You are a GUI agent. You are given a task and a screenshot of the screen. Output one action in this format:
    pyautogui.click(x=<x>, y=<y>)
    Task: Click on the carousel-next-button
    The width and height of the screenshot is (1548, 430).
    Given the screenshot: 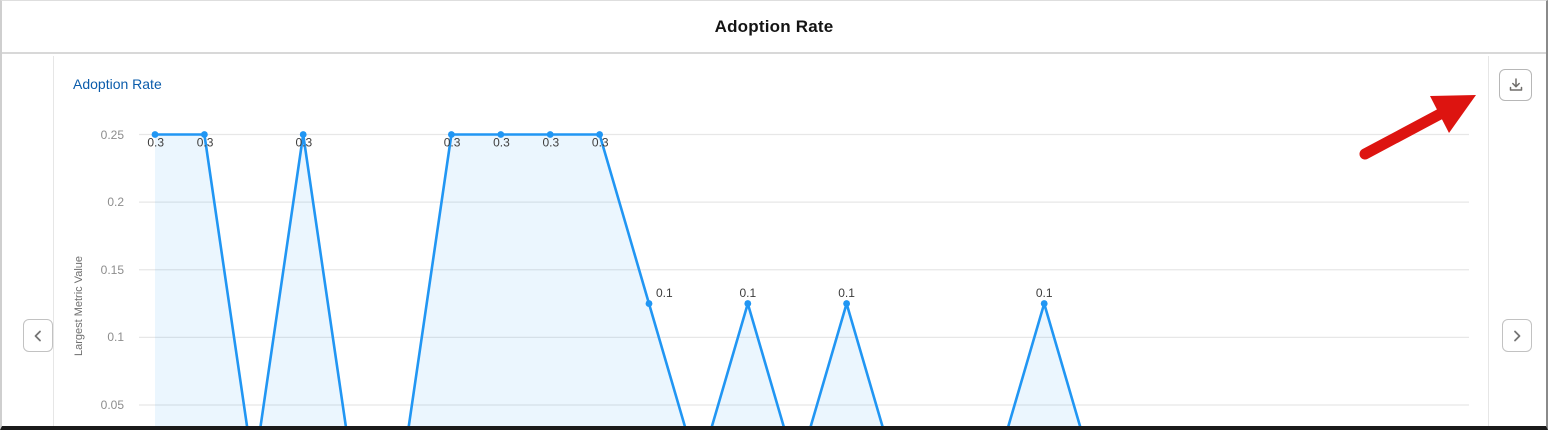 What is the action you would take?
    pyautogui.click(x=1517, y=335)
    